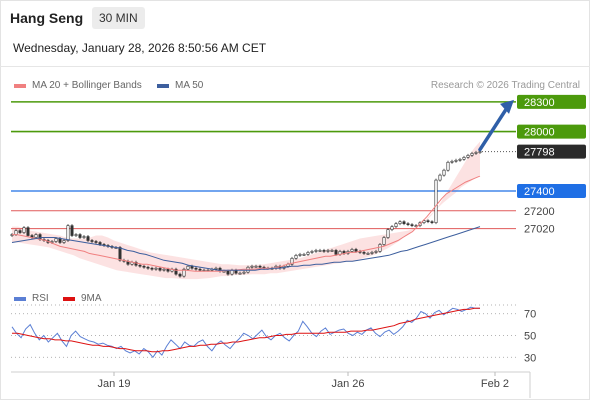  Describe the element at coordinates (47, 18) in the screenshot. I see `instrument-title: Hang Seng` at that location.